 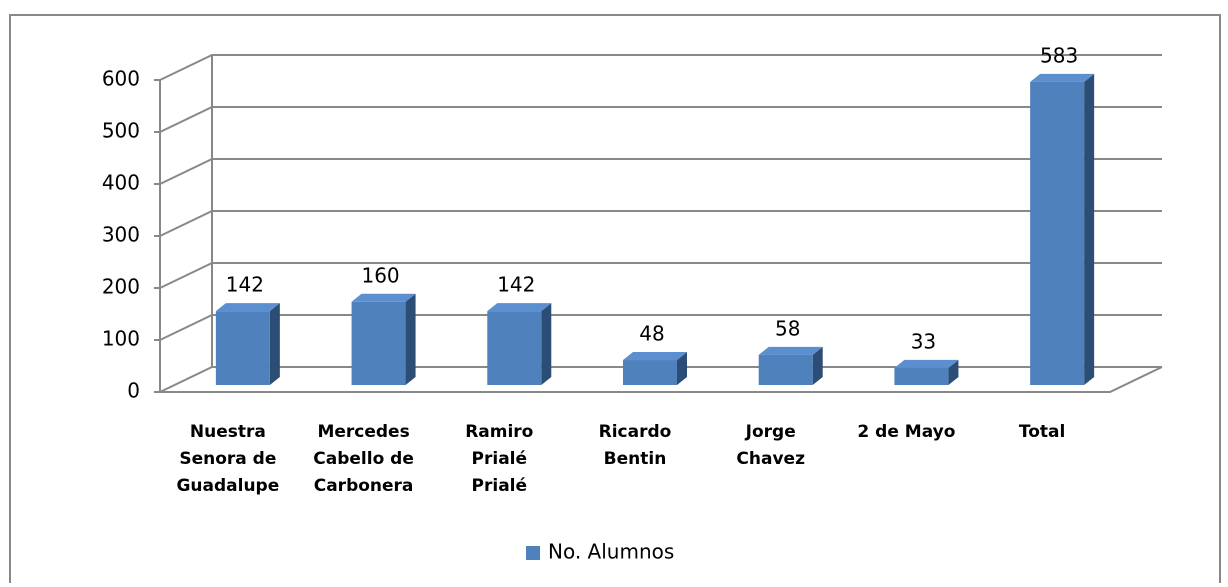 I want to click on x-tick-label: Ramiro Prialé Prialé, so click(x=499, y=459).